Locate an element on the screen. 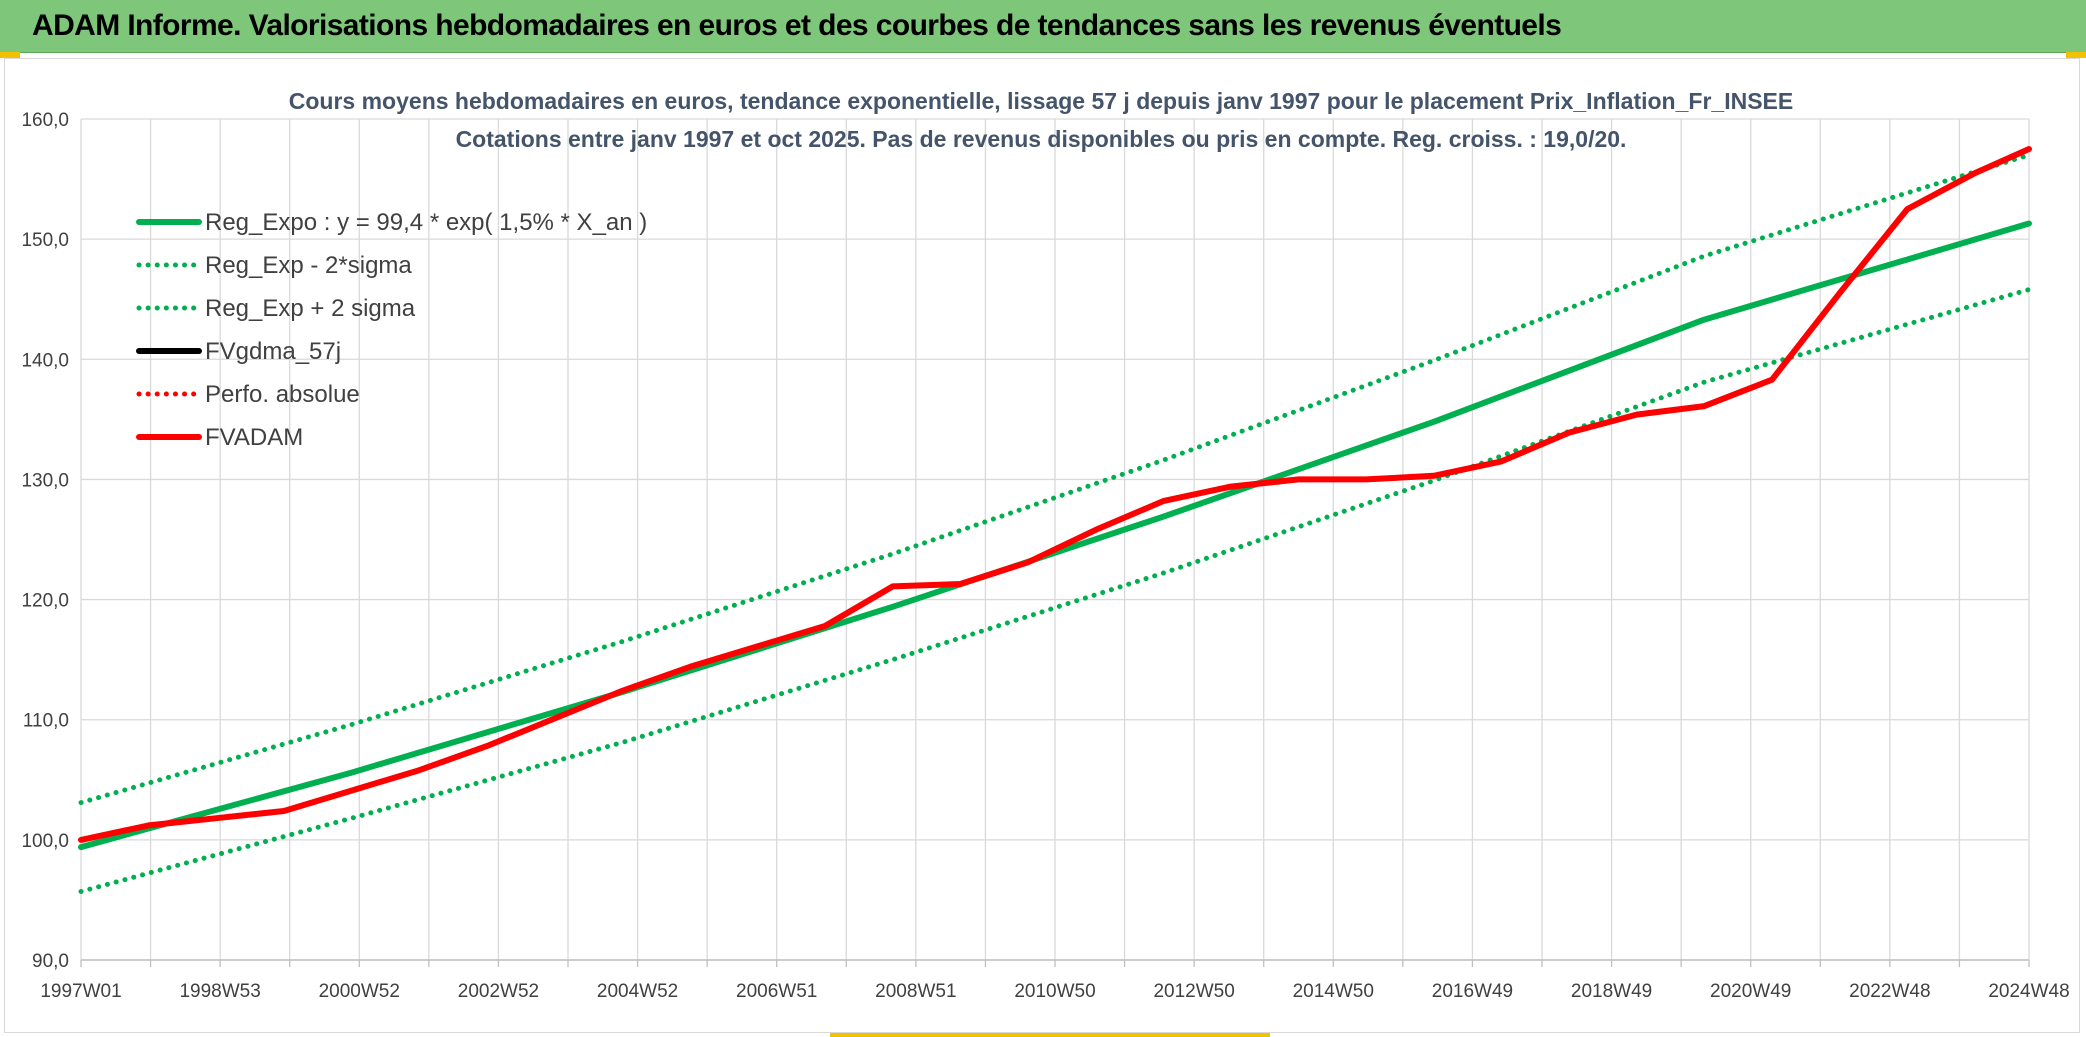  x-tick-label: 2020W49 is located at coordinates (1750, 991).